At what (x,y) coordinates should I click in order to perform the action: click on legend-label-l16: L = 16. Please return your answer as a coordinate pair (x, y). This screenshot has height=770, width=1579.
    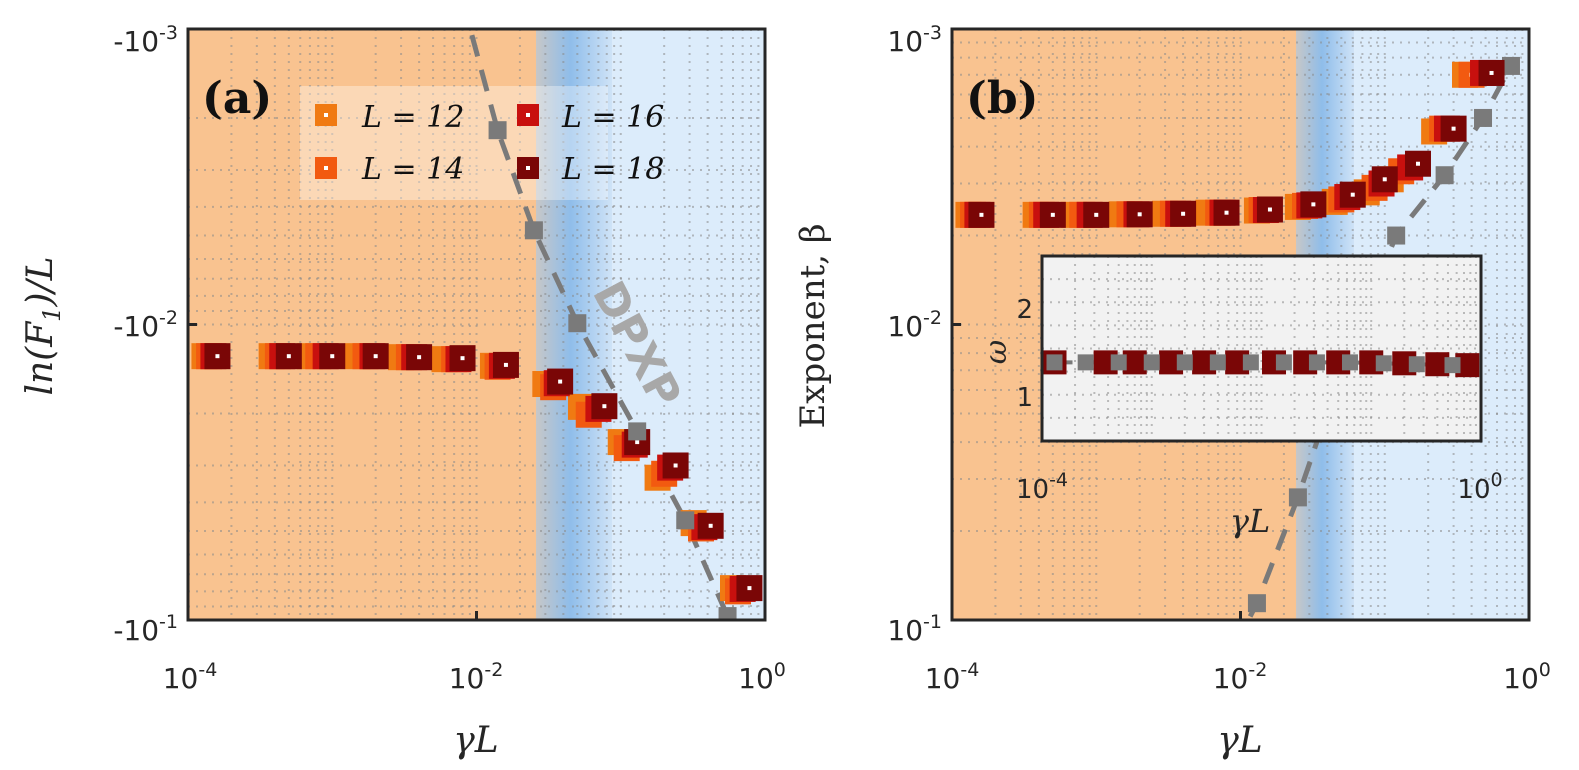
    Looking at the image, I should click on (612, 117).